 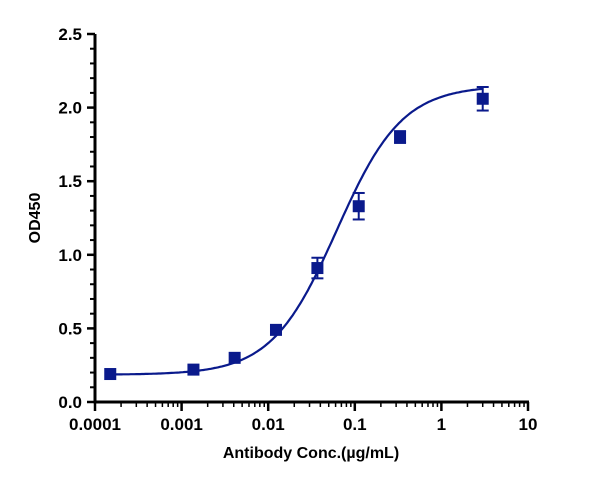 I want to click on y-axis-title: OD450, so click(x=35, y=218).